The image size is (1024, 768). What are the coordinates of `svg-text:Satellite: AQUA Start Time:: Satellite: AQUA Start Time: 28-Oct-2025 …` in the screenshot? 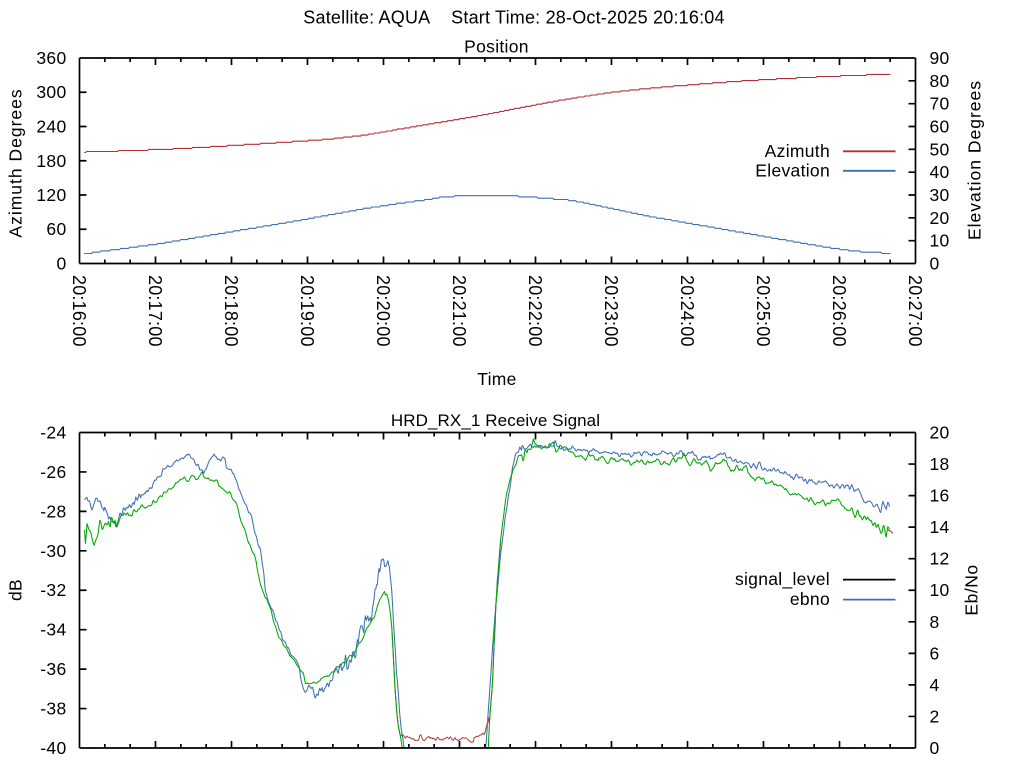 It's located at (513, 18).